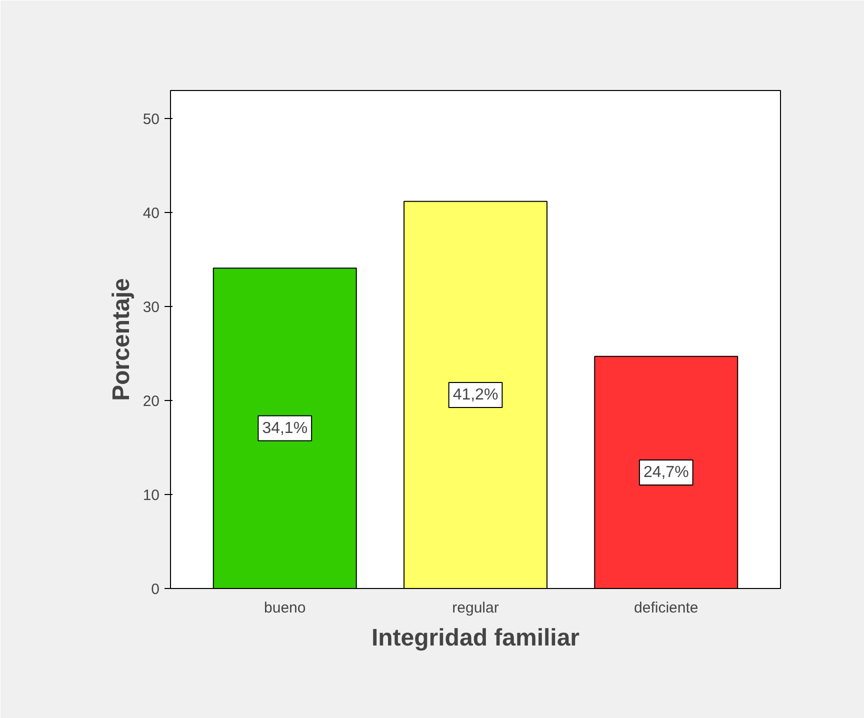 The image size is (864, 718). Describe the element at coordinates (155, 589) in the screenshot. I see `y-tick-label: 0` at that location.